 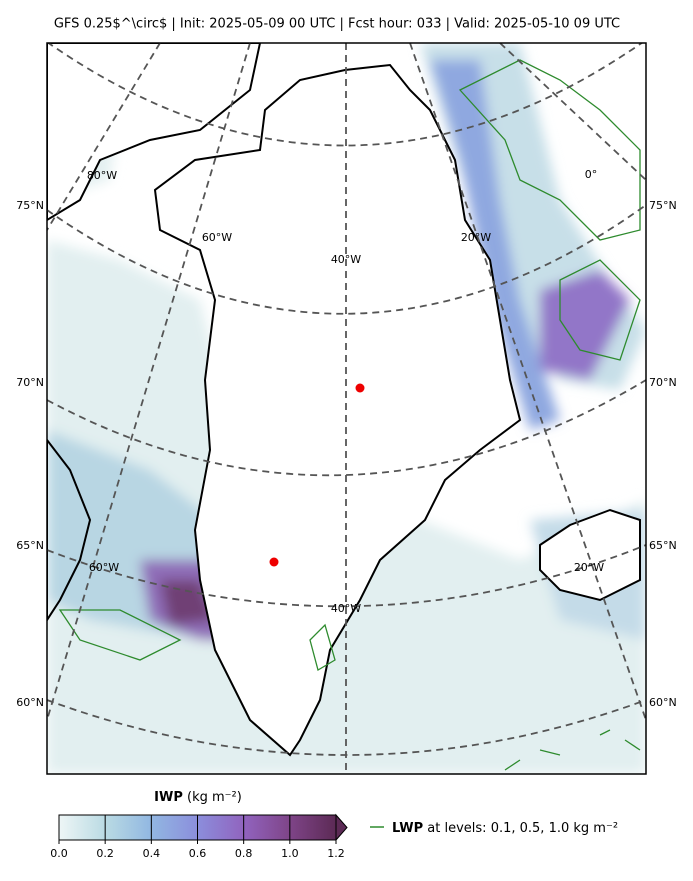 What do you see at coordinates (59, 853) in the screenshot?
I see `colorbar-tick-label: 0.0` at bounding box center [59, 853].